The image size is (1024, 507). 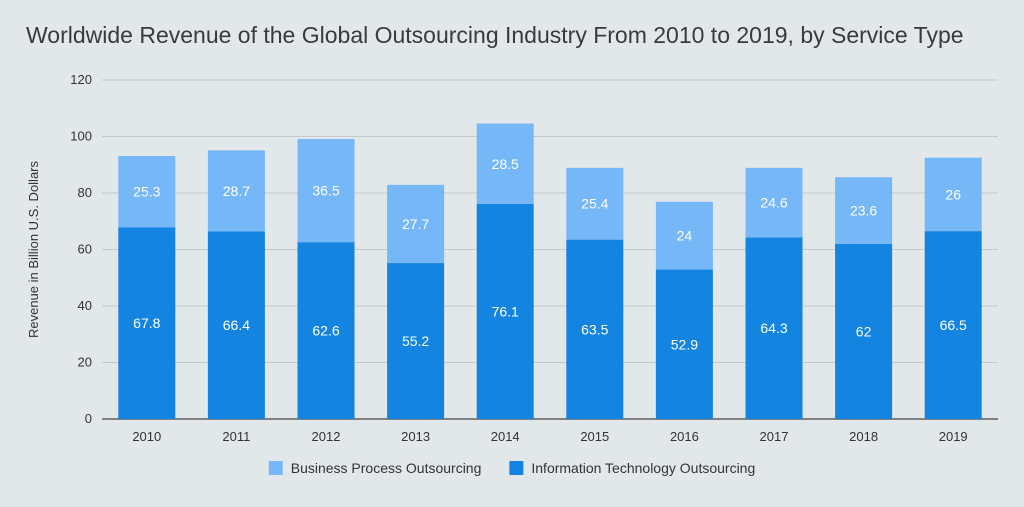 I want to click on data-label: 24.6, so click(x=773, y=203).